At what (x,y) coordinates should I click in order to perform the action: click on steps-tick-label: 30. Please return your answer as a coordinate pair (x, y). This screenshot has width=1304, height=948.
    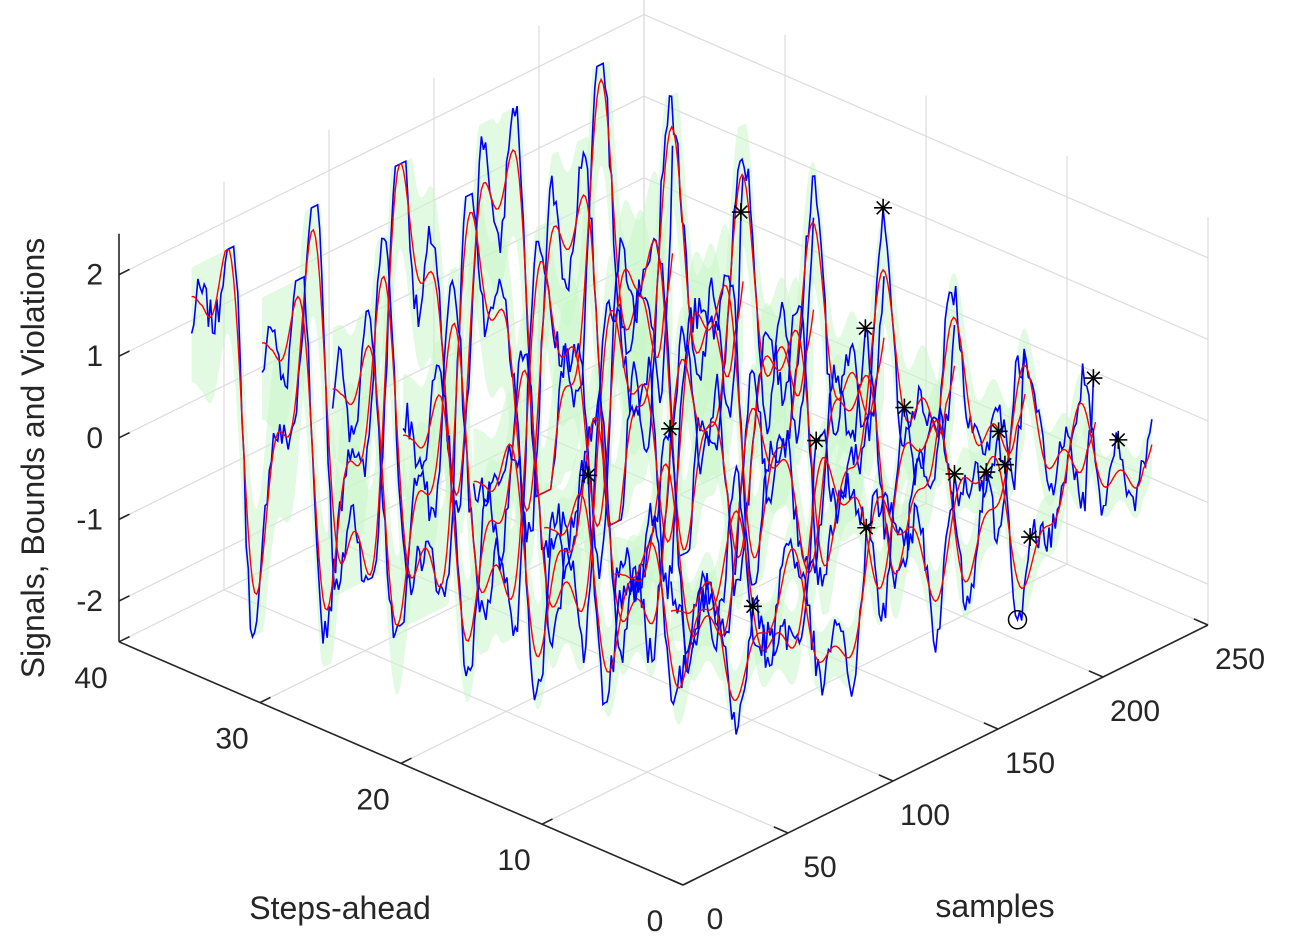
    Looking at the image, I should click on (231, 739).